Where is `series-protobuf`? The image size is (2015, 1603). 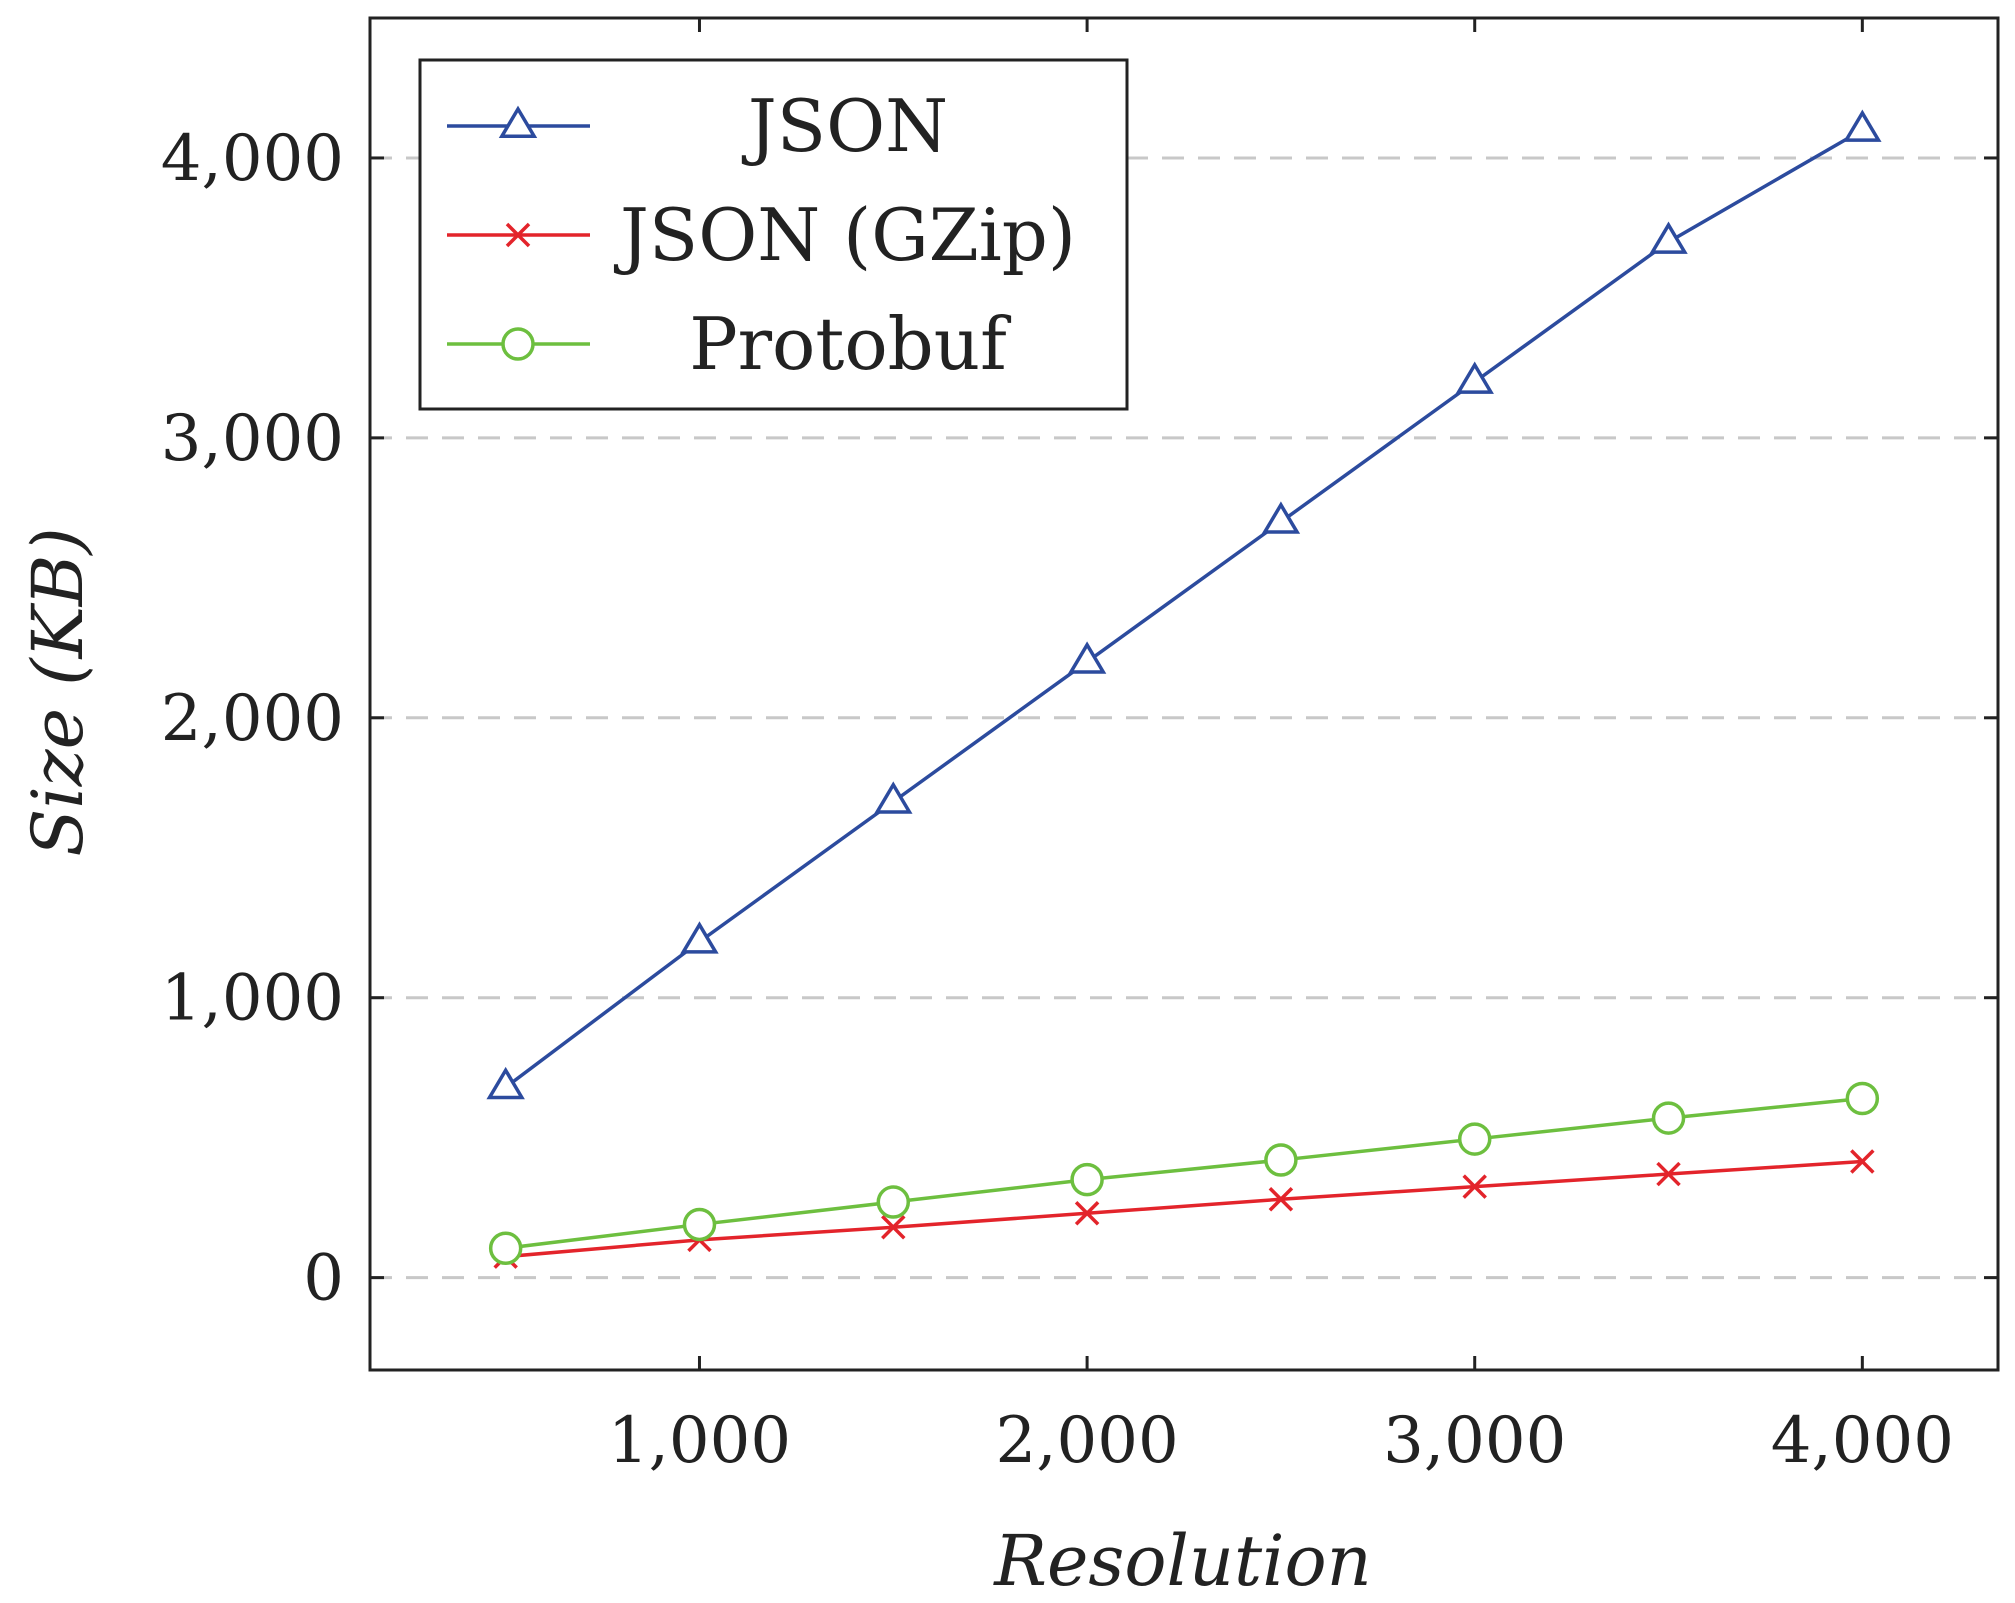
series-protobuf is located at coordinates (1184, 1173).